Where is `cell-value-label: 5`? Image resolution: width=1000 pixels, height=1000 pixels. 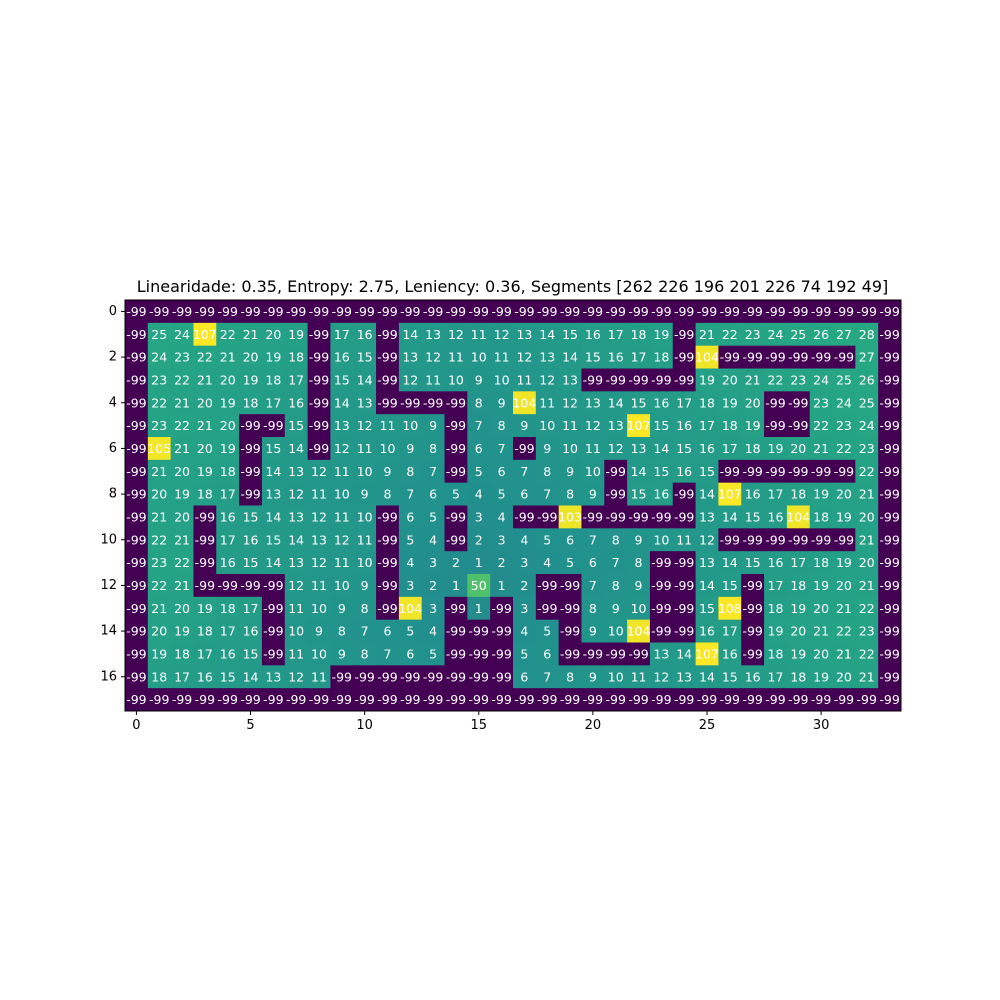
cell-value-label: 5 is located at coordinates (433, 653).